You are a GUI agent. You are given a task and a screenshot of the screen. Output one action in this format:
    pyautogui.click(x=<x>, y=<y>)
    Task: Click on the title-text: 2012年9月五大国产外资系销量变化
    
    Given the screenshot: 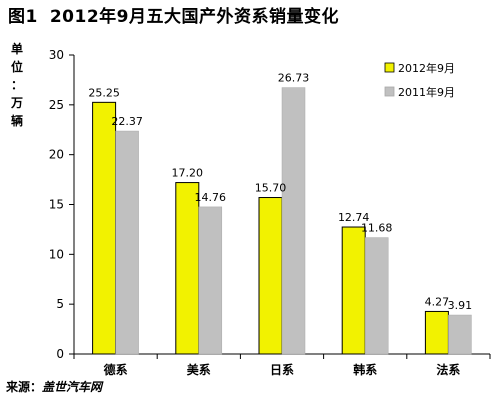 What is the action you would take?
    pyautogui.click(x=194, y=17)
    